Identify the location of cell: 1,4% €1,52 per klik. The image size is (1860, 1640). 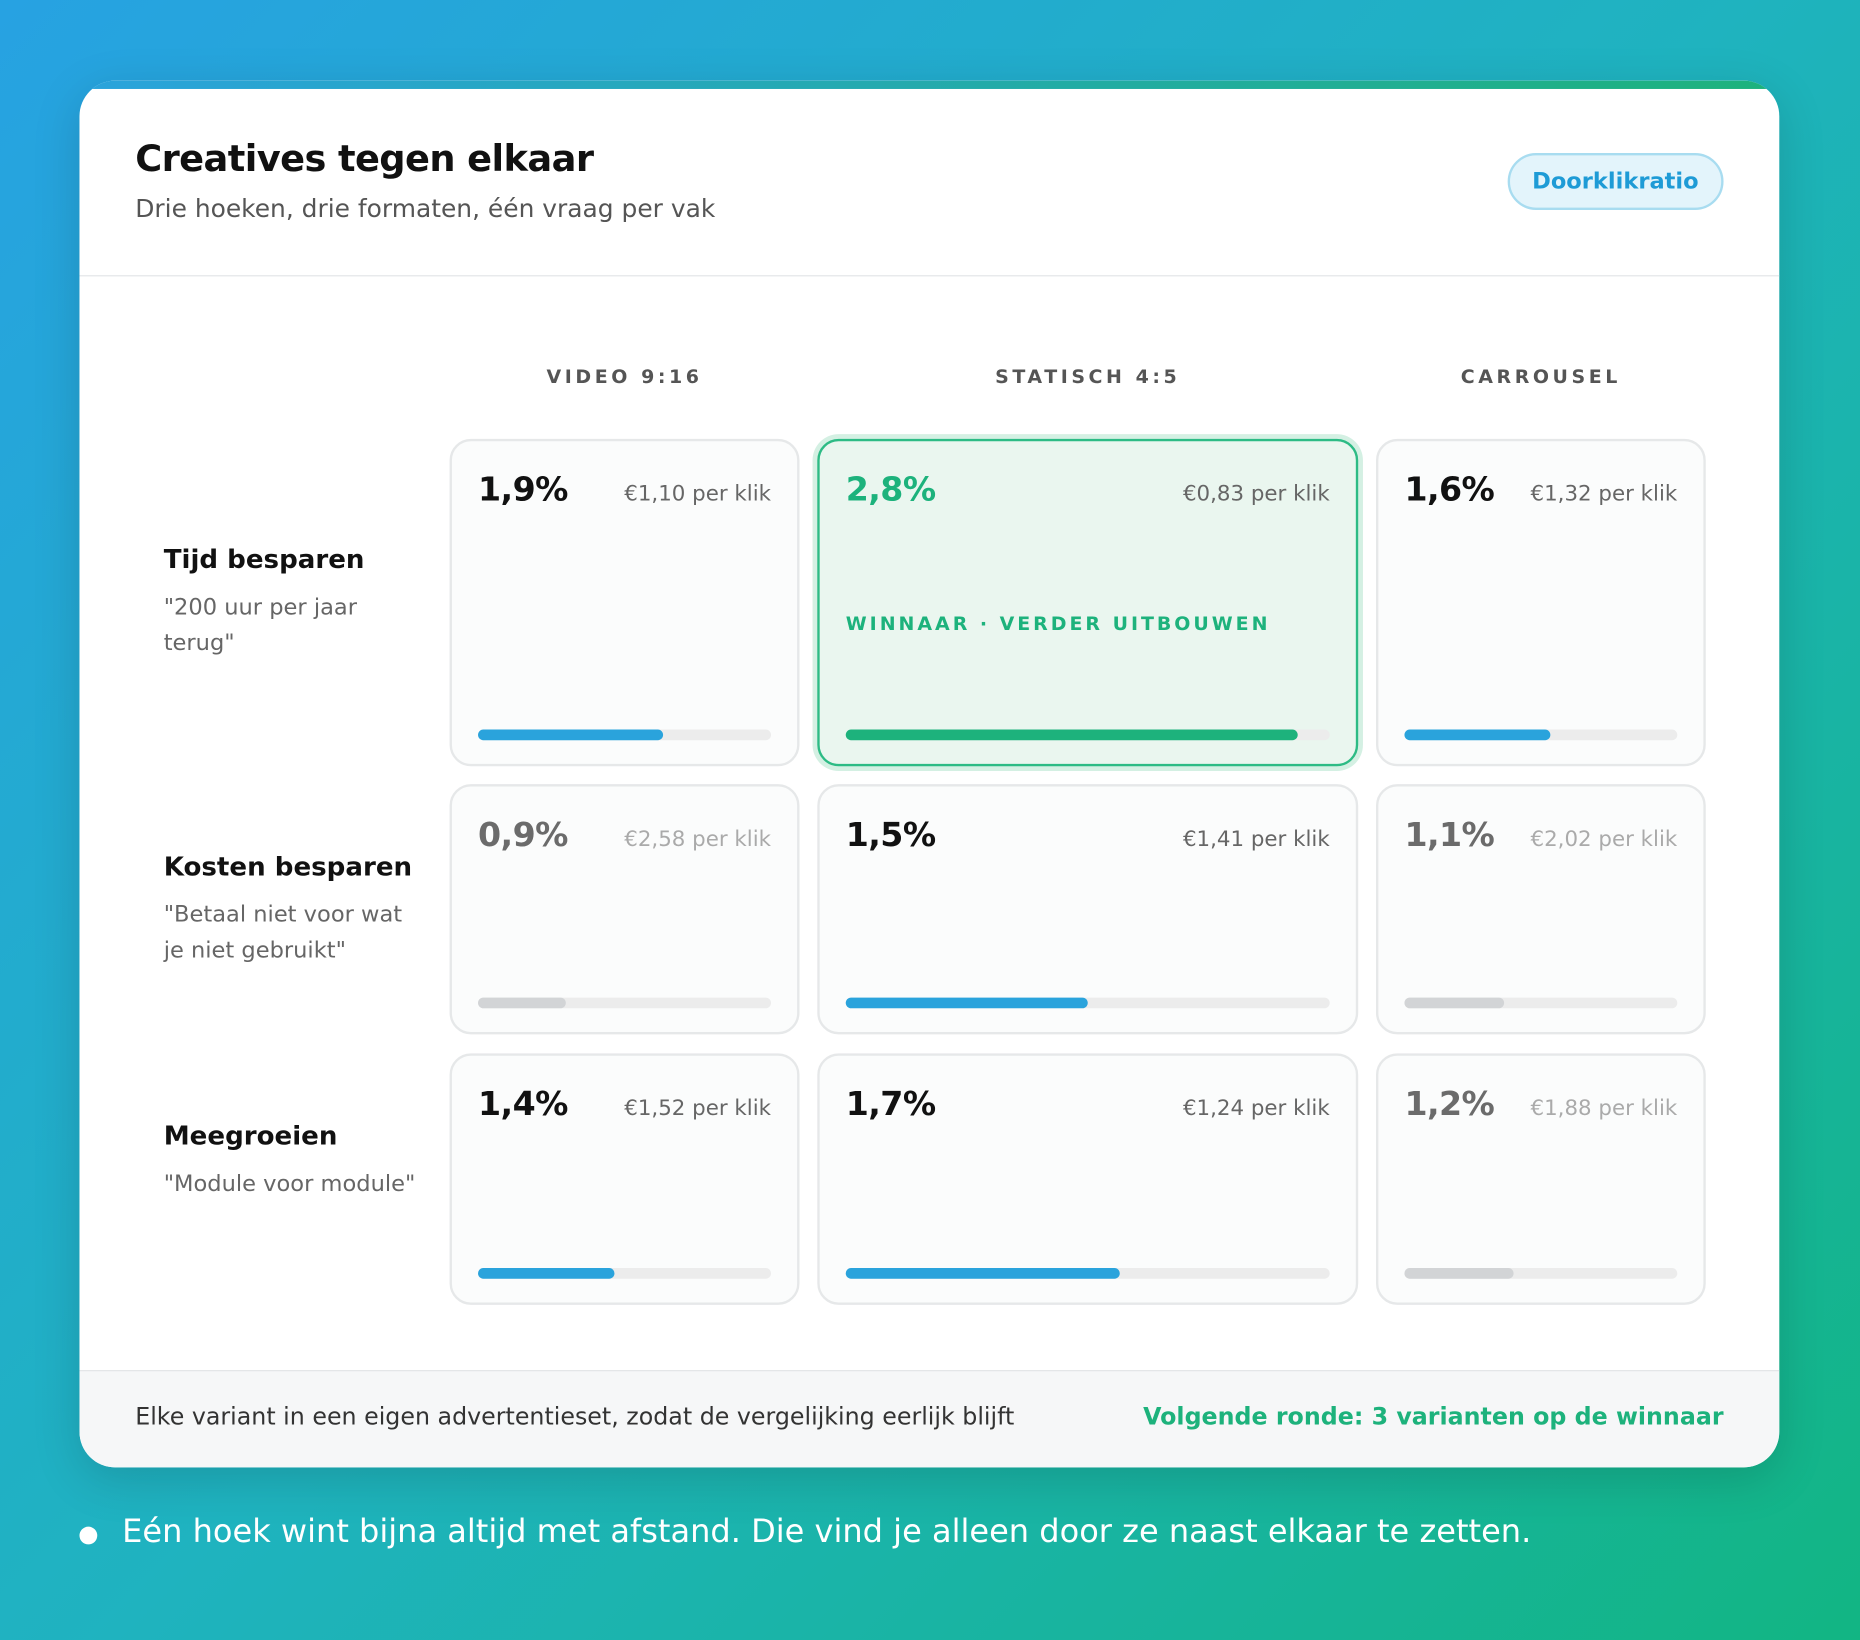
(624, 1179).